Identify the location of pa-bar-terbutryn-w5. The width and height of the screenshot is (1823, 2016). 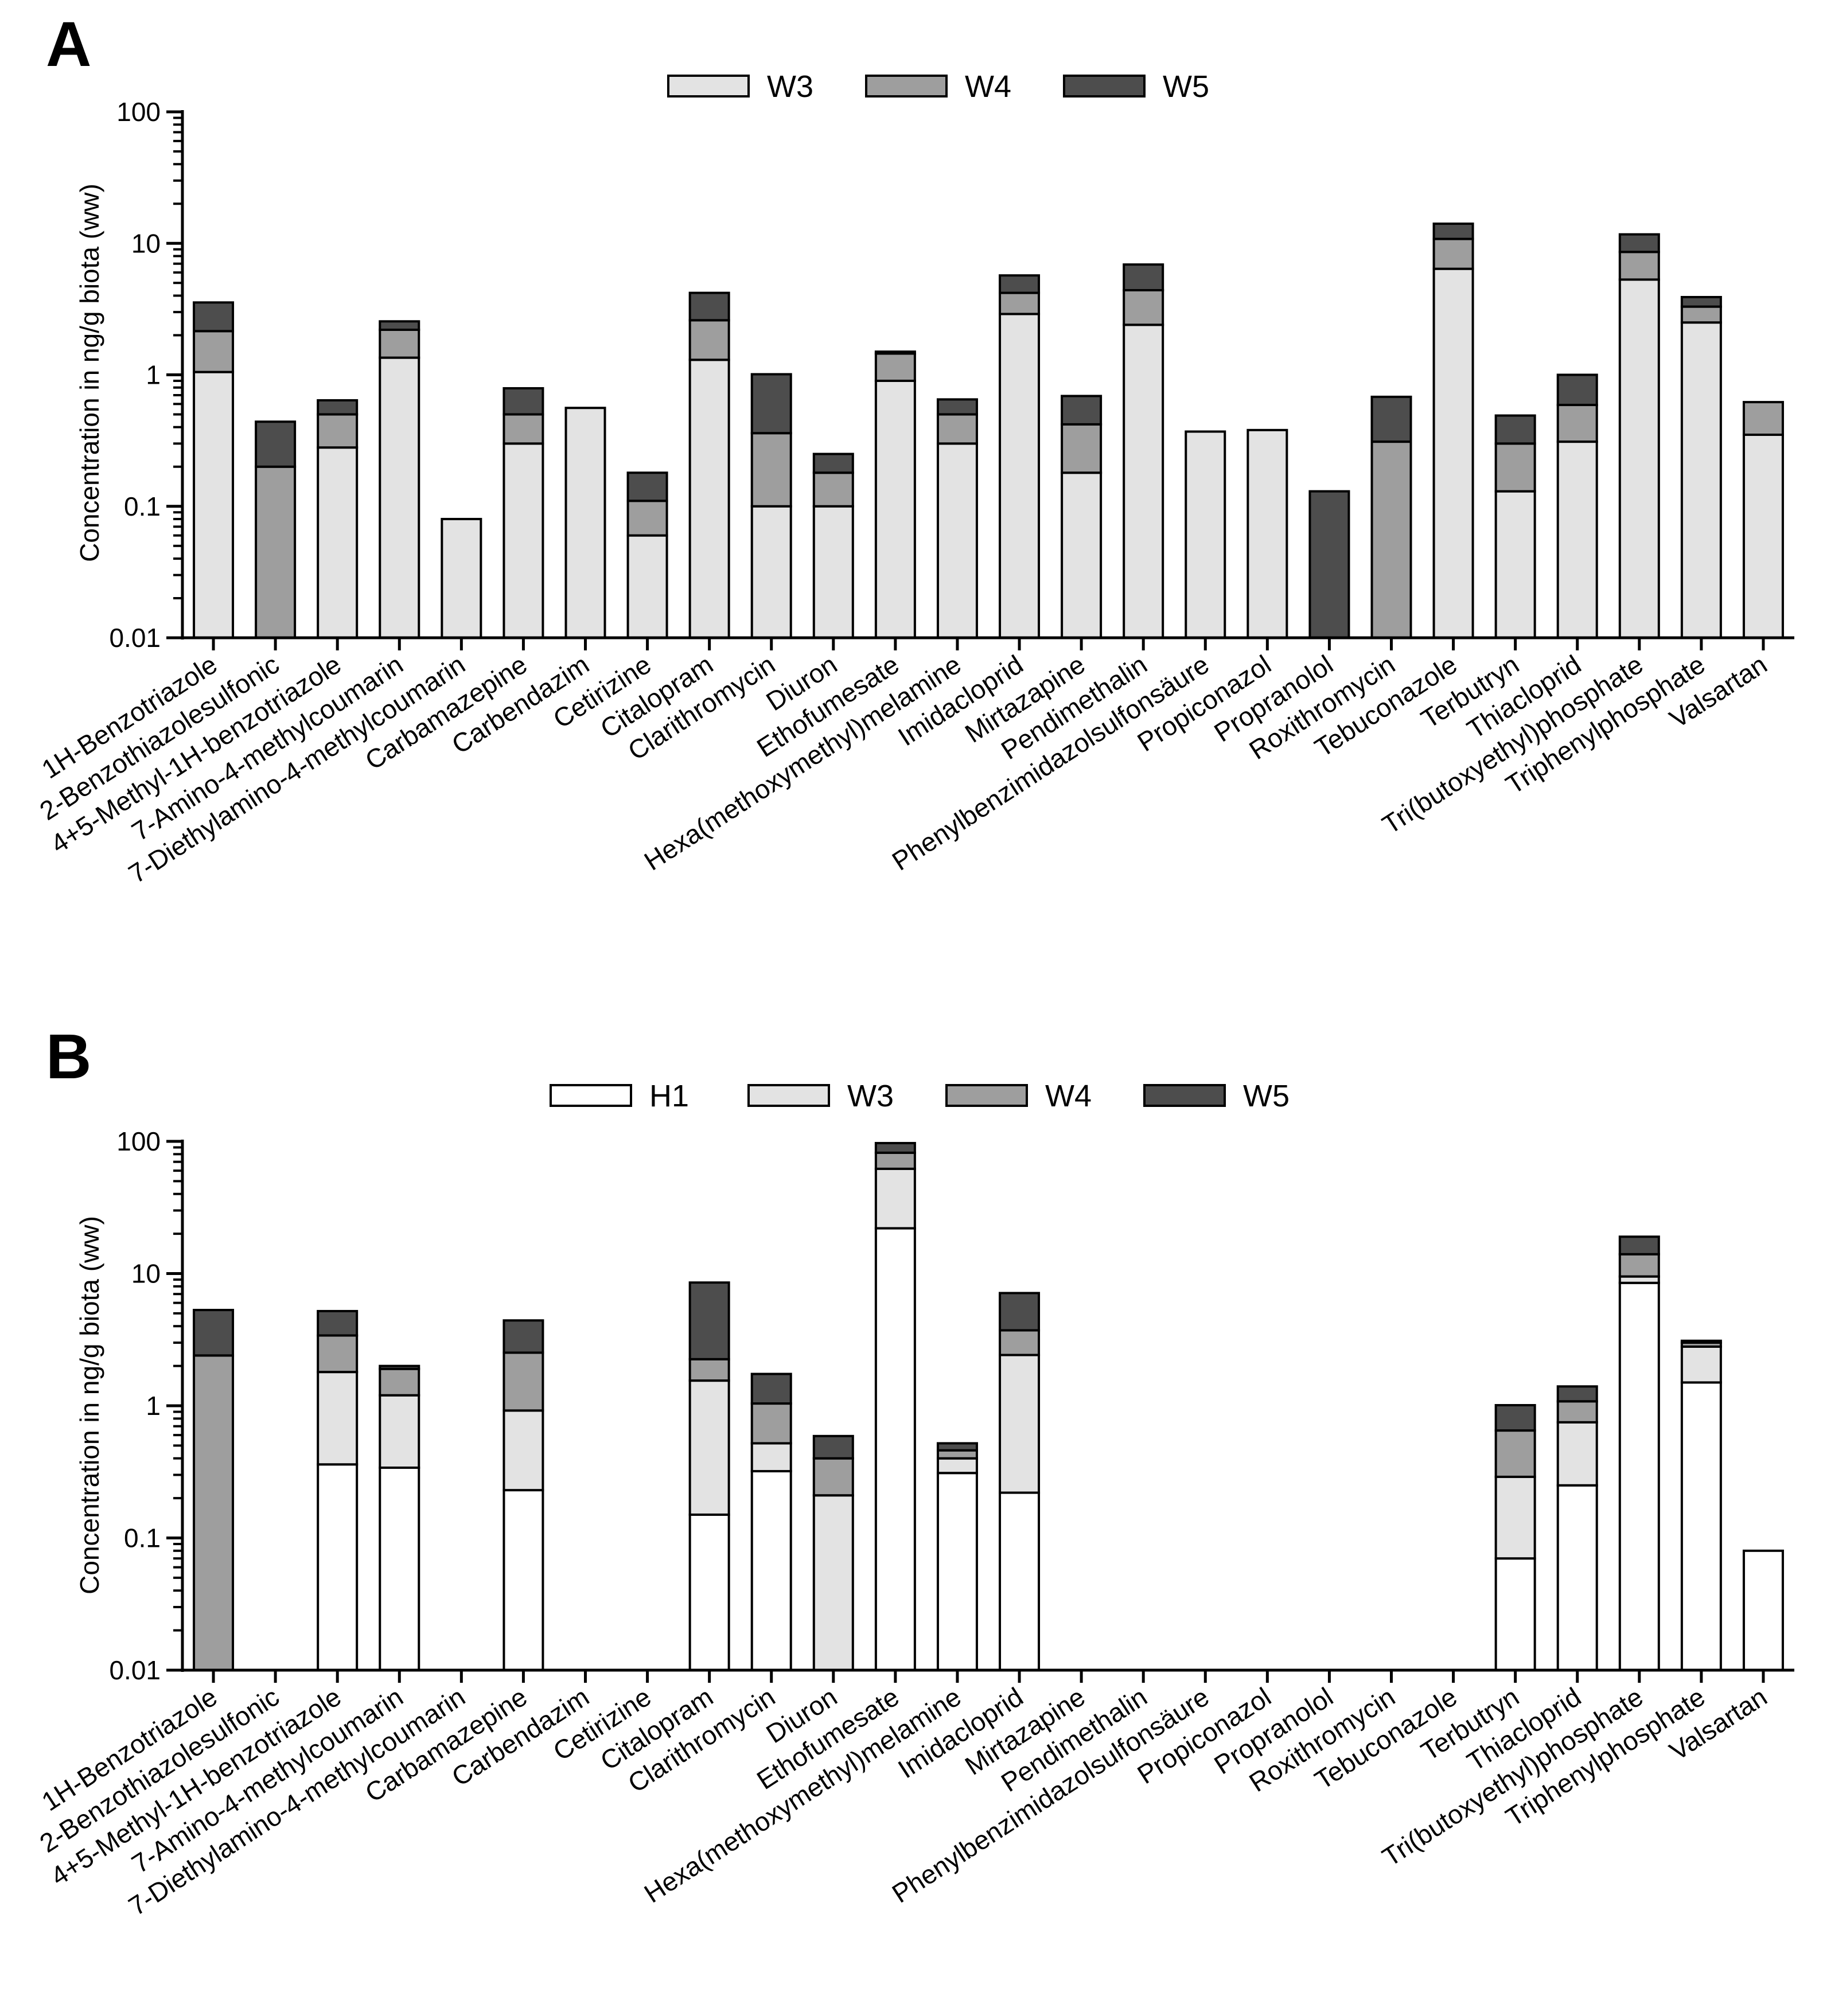
(1515, 429).